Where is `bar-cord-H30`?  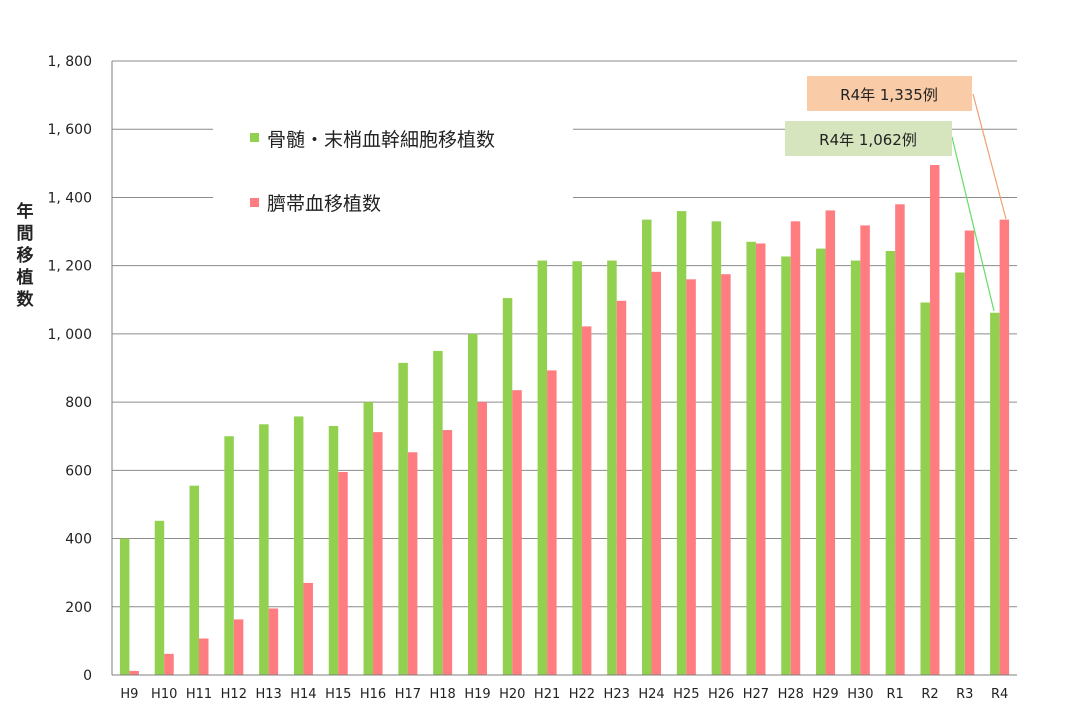 bar-cord-H30 is located at coordinates (865, 450).